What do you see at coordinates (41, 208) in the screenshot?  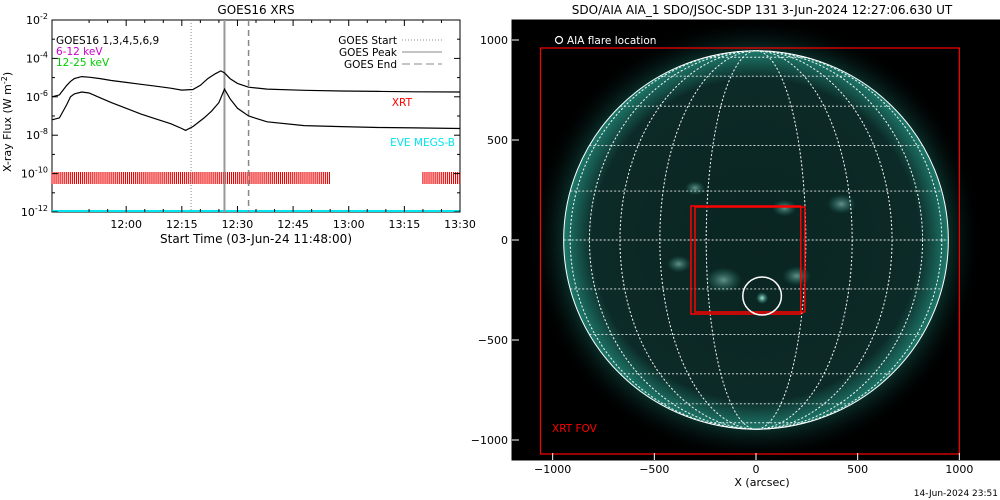 I see `xrs-y-tick-exponent: -12` at bounding box center [41, 208].